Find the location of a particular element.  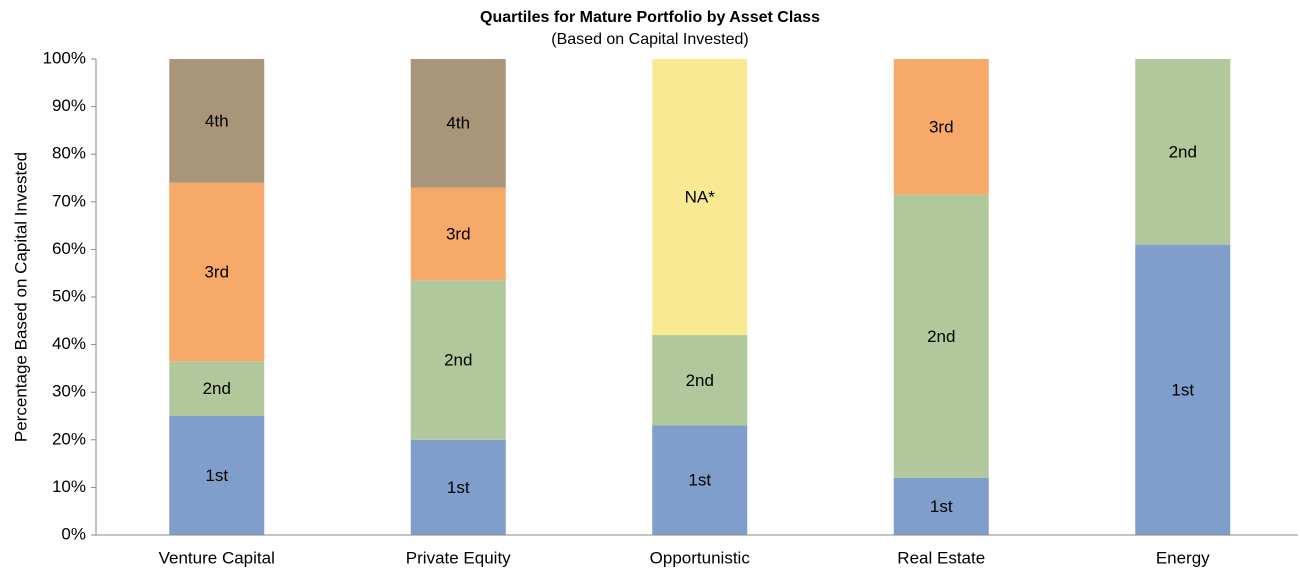

y-axis-label: Percentage Based on Capital Invested is located at coordinates (20, 297).